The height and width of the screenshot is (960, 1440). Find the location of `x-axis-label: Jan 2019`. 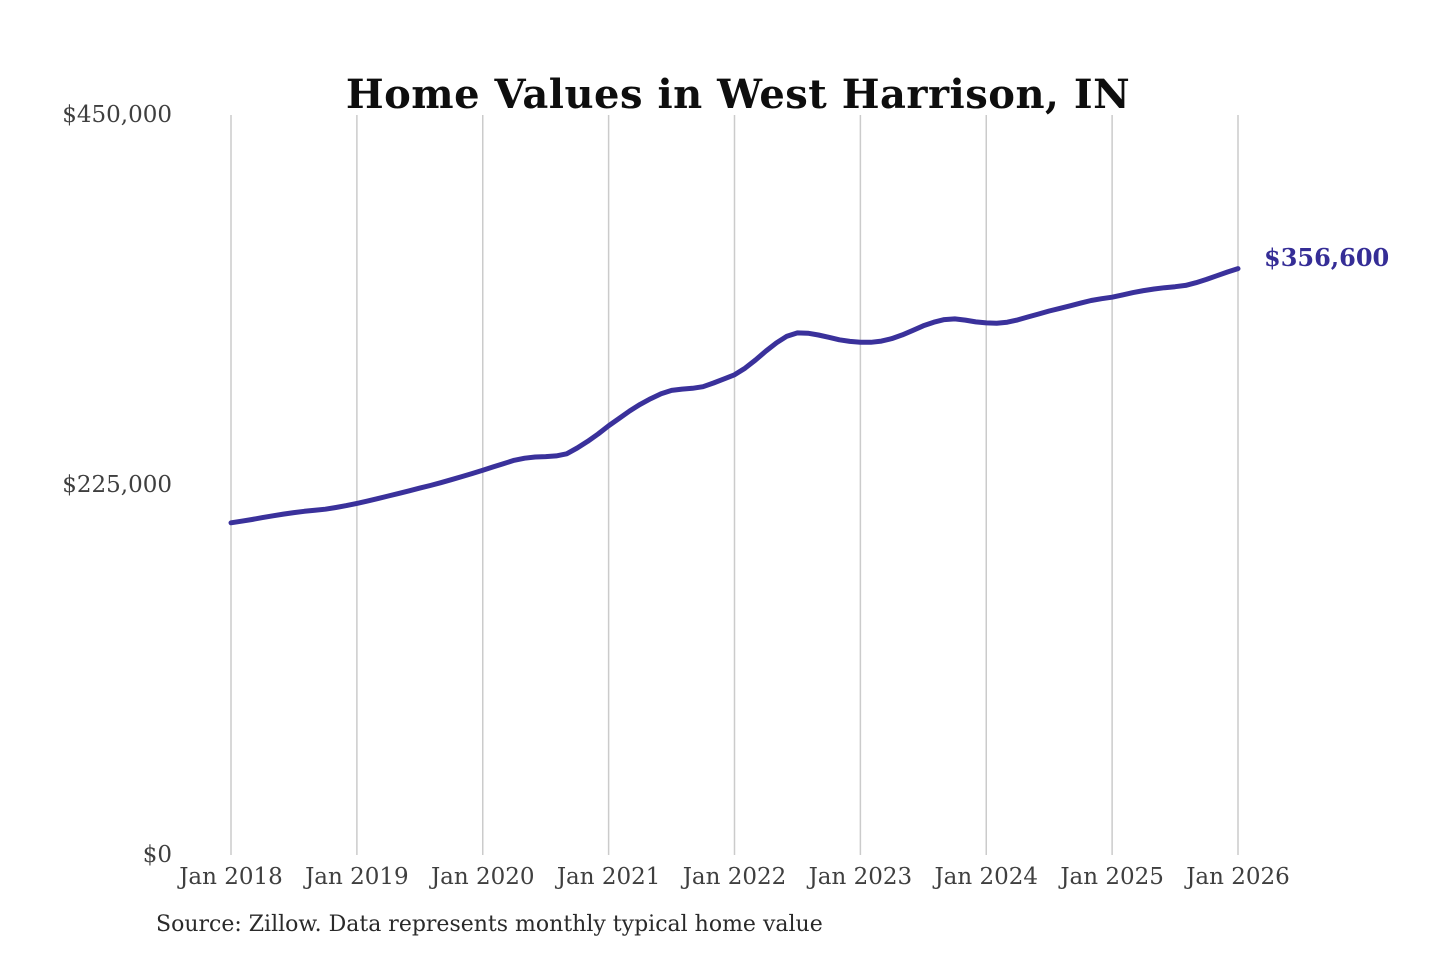

x-axis-label: Jan 2019 is located at coordinates (357, 877).